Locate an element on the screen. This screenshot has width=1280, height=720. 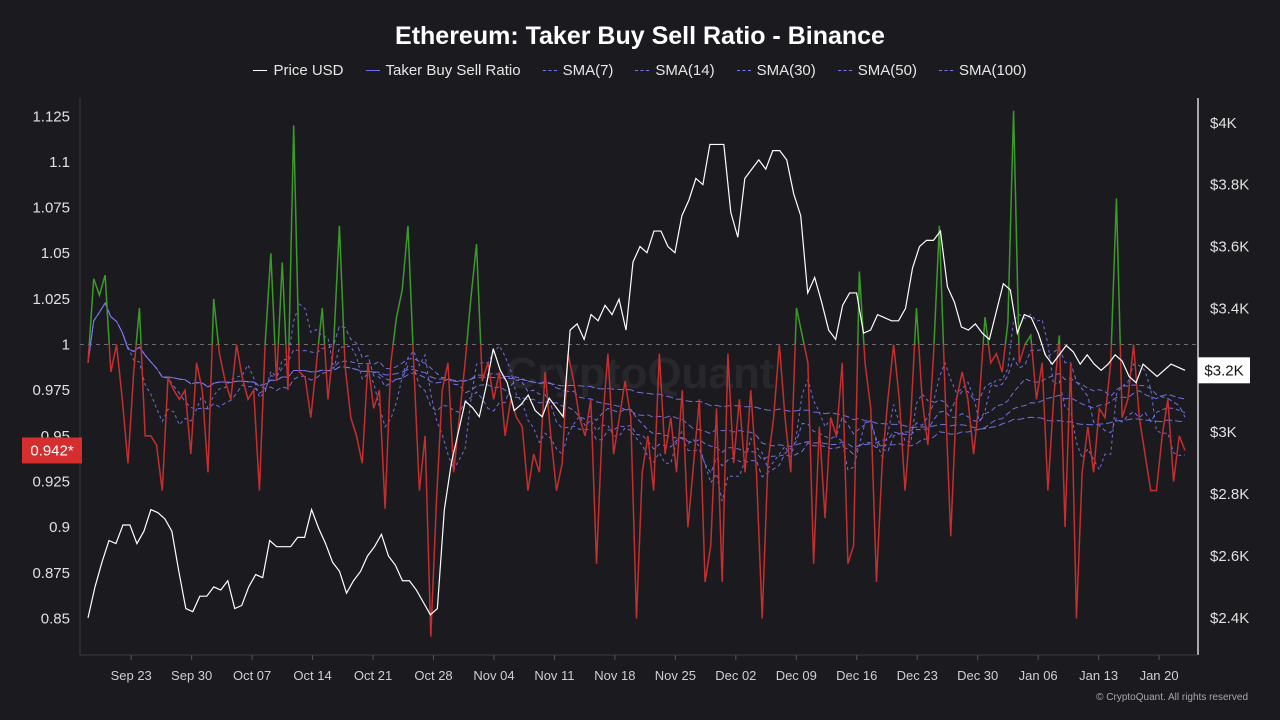
x-tick-label: Nov 18 is located at coordinates (614, 675).